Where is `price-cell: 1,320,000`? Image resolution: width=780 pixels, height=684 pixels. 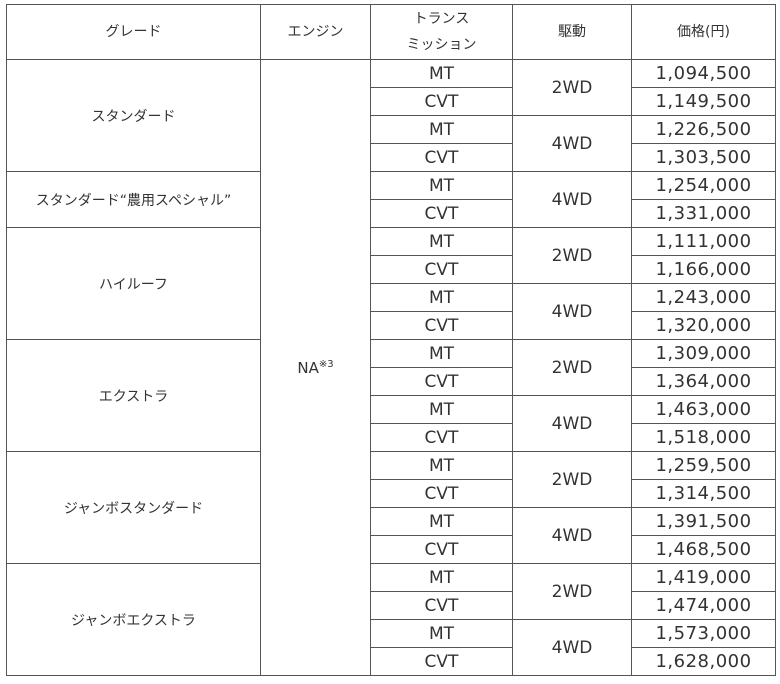
price-cell: 1,320,000 is located at coordinates (703, 325).